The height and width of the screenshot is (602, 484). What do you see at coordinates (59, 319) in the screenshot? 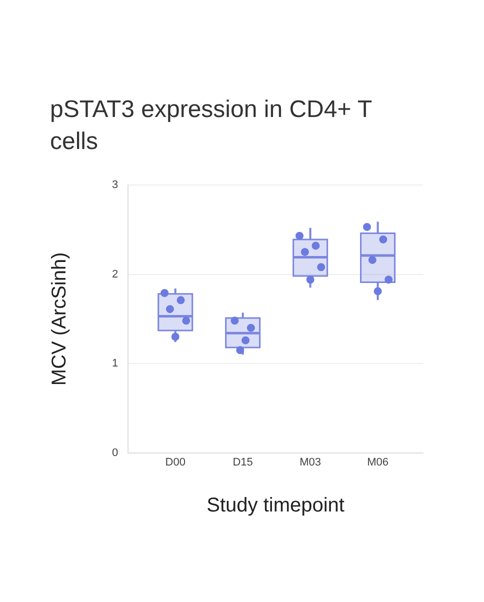
I see `y-axis-title: MCV (ArcSinh)` at bounding box center [59, 319].